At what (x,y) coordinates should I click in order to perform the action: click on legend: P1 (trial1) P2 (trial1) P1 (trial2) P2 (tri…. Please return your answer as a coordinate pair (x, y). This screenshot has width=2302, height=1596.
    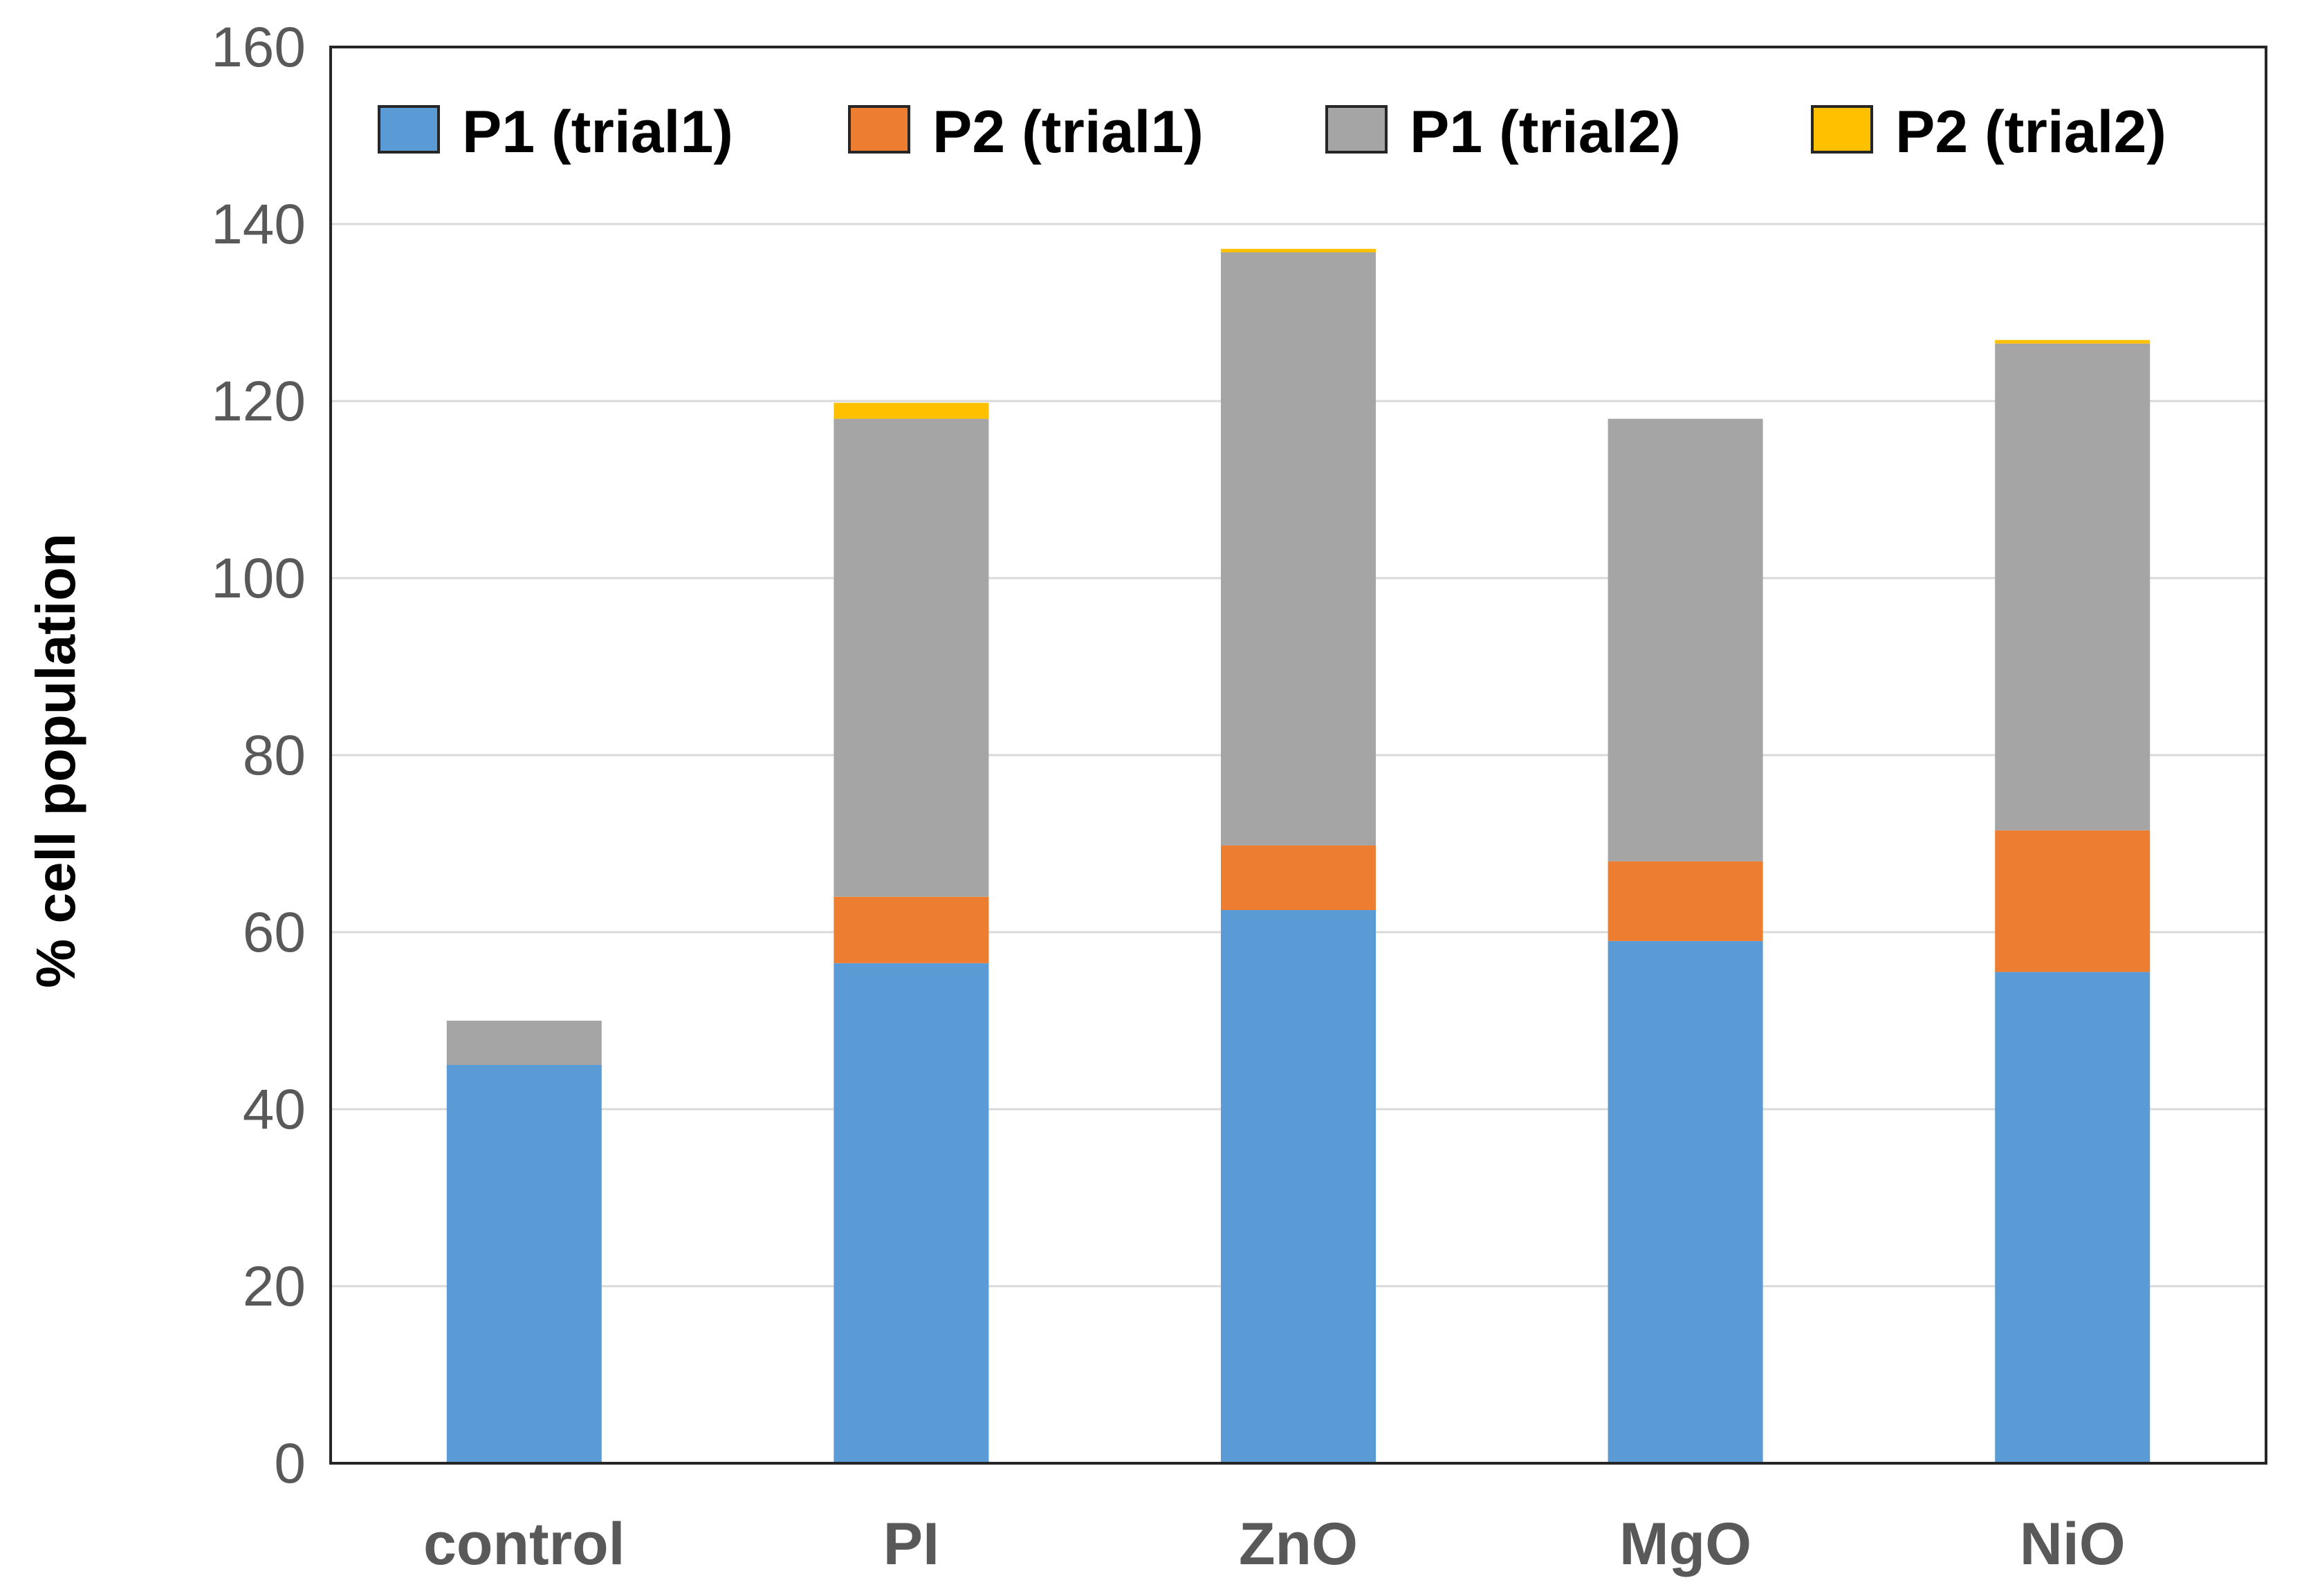
    Looking at the image, I should click on (1272, 132).